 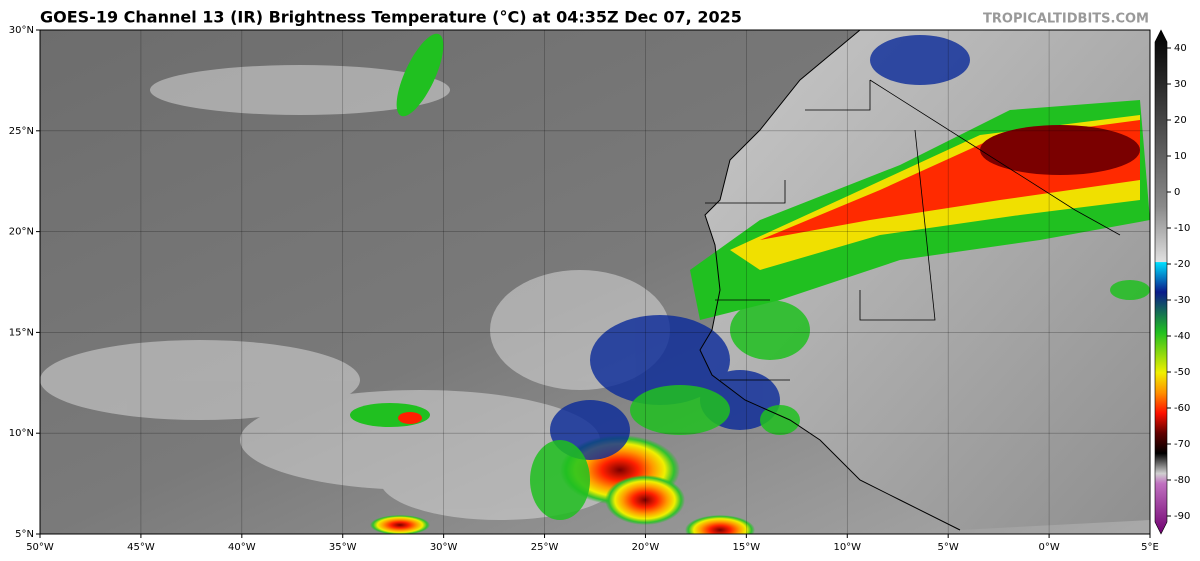 I want to click on colorbar, so click(x=1161, y=282).